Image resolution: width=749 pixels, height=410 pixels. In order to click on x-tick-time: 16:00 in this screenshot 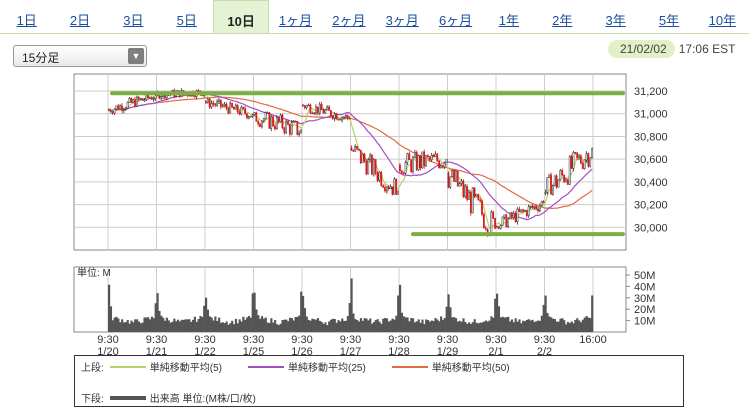, I will do `click(593, 340)`.